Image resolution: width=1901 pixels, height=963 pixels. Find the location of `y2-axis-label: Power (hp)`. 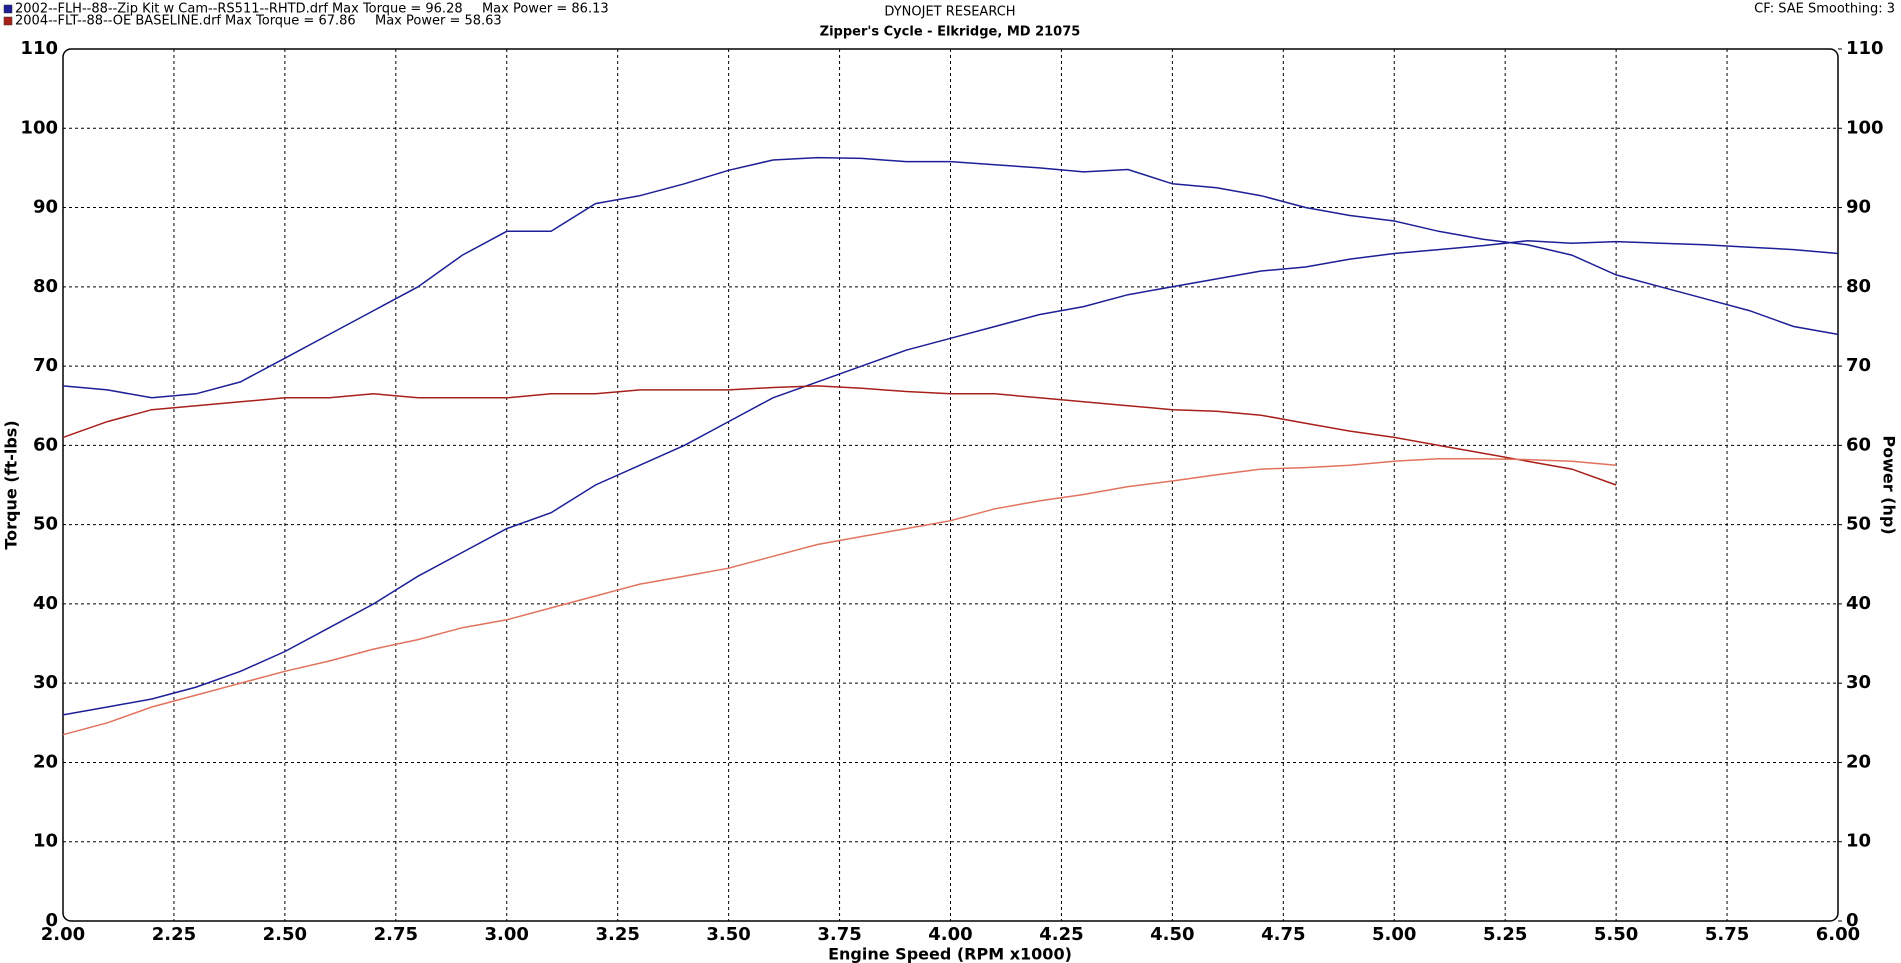

y2-axis-label: Power (hp) is located at coordinates (1889, 484).